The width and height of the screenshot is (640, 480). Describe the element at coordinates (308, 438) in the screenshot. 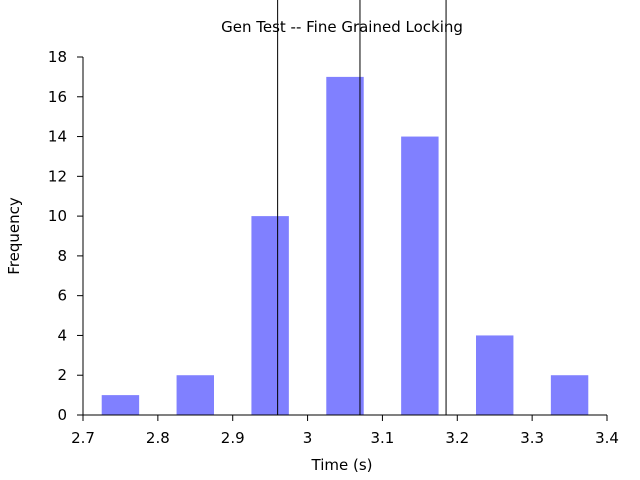

I see `x-tick-label-3: 3` at that location.